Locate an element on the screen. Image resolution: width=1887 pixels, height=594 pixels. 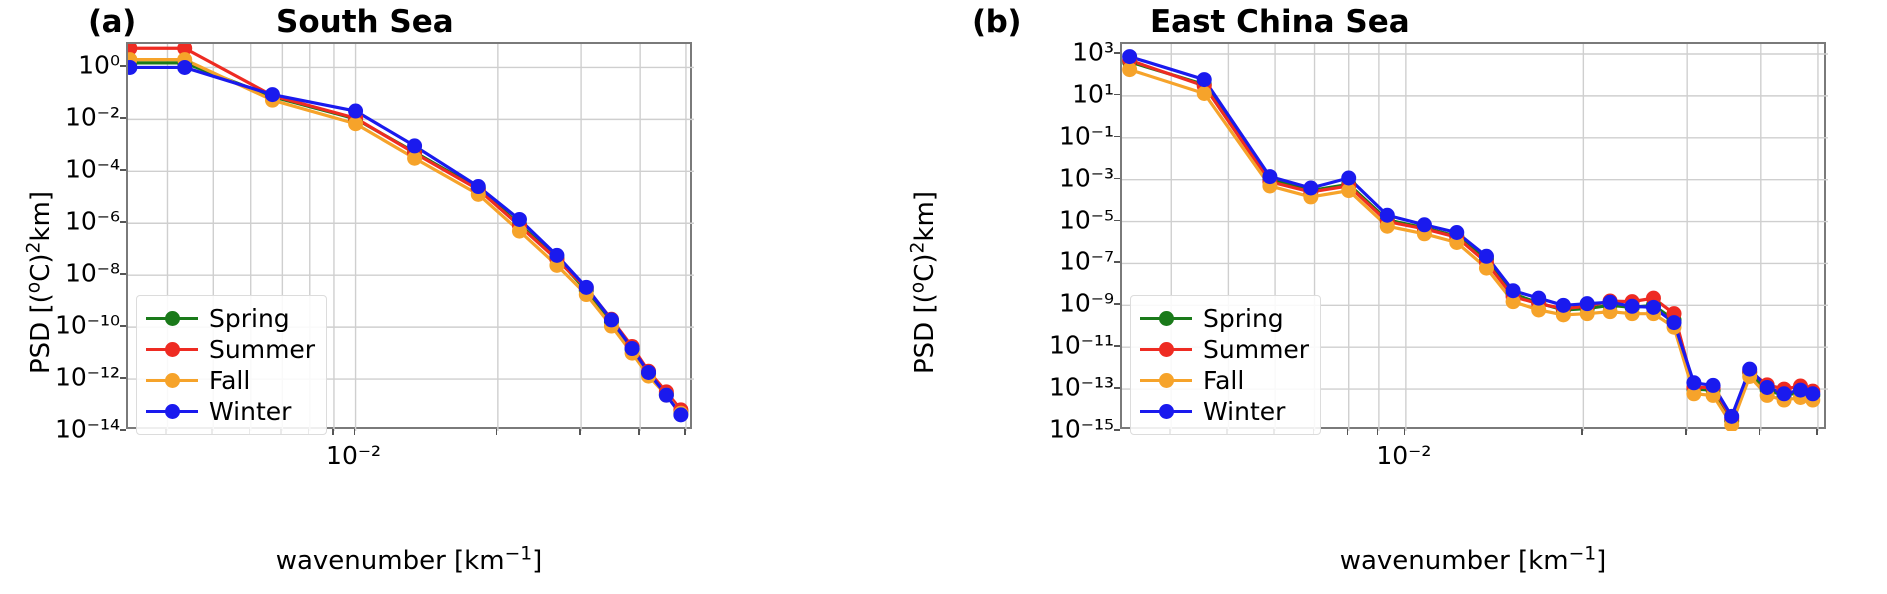
x-axis-label-b: wavenumber [km−1] is located at coordinates (1473, 559).